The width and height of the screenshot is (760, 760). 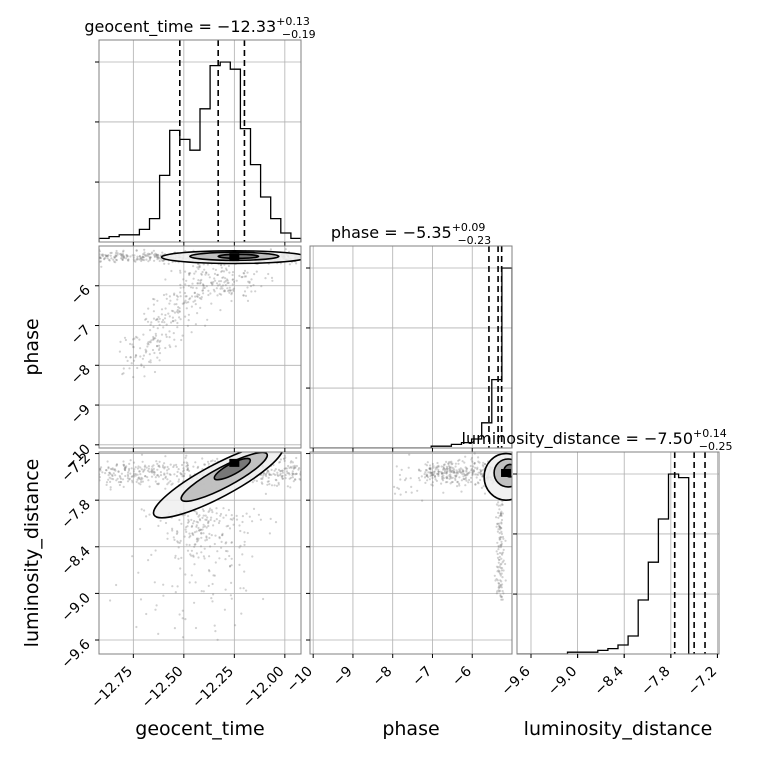 I want to click on y-tick-label-luminosity_distance: −9.6, so click(x=75, y=653).